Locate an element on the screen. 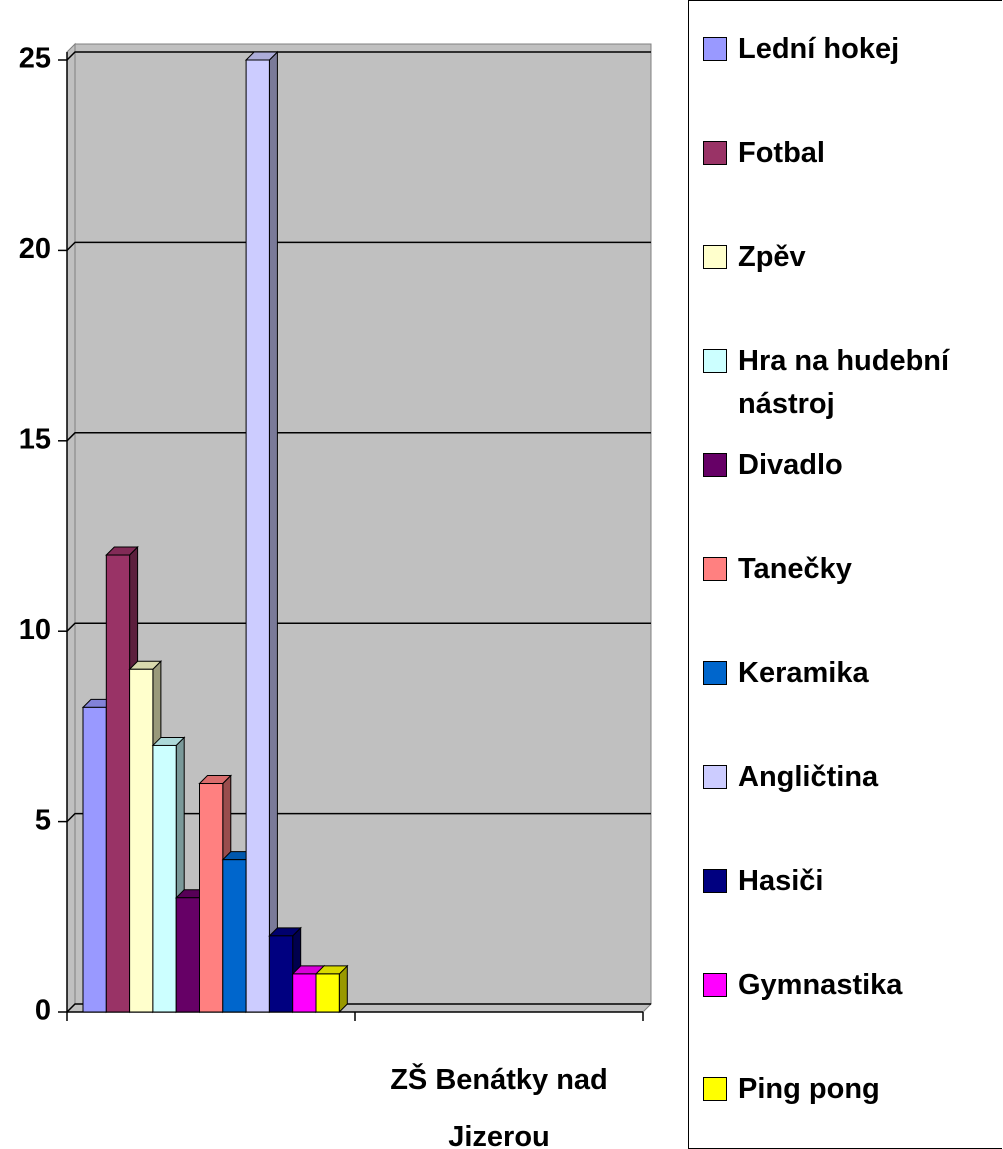  legend-label: Tanečky is located at coordinates (795, 569).